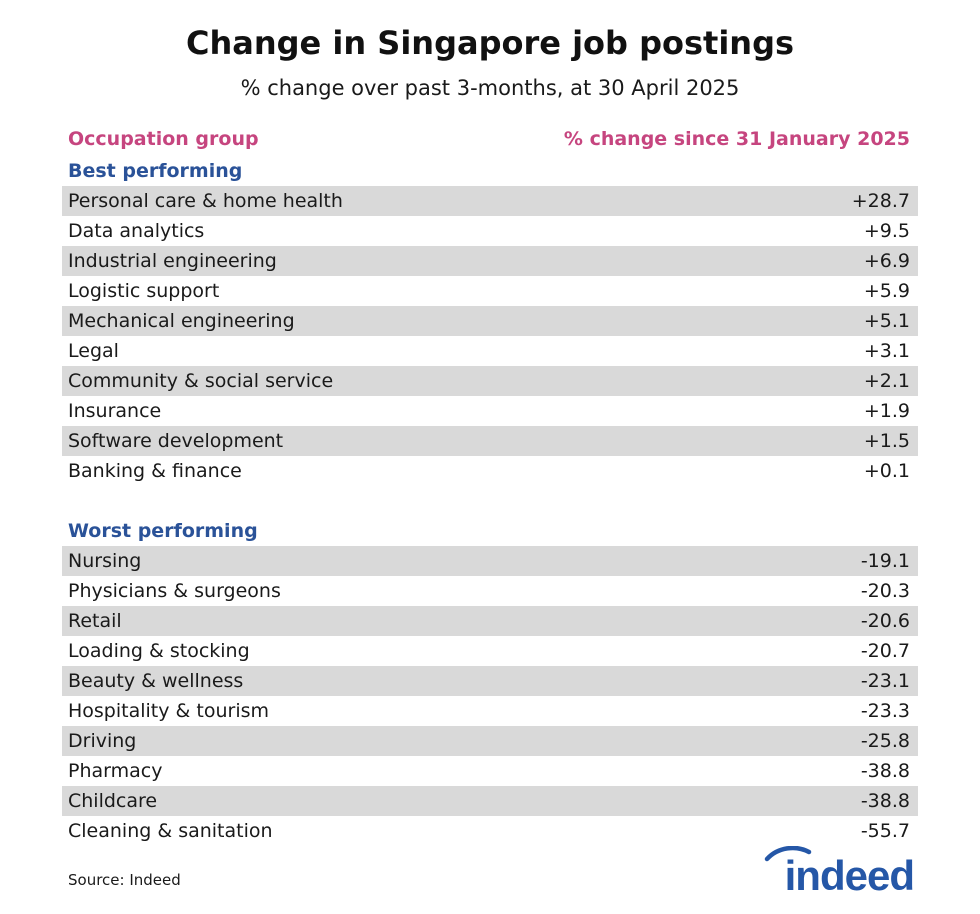 This screenshot has height=914, width=980. I want to click on header-percent-change: % change since 31 January 2025, so click(736, 139).